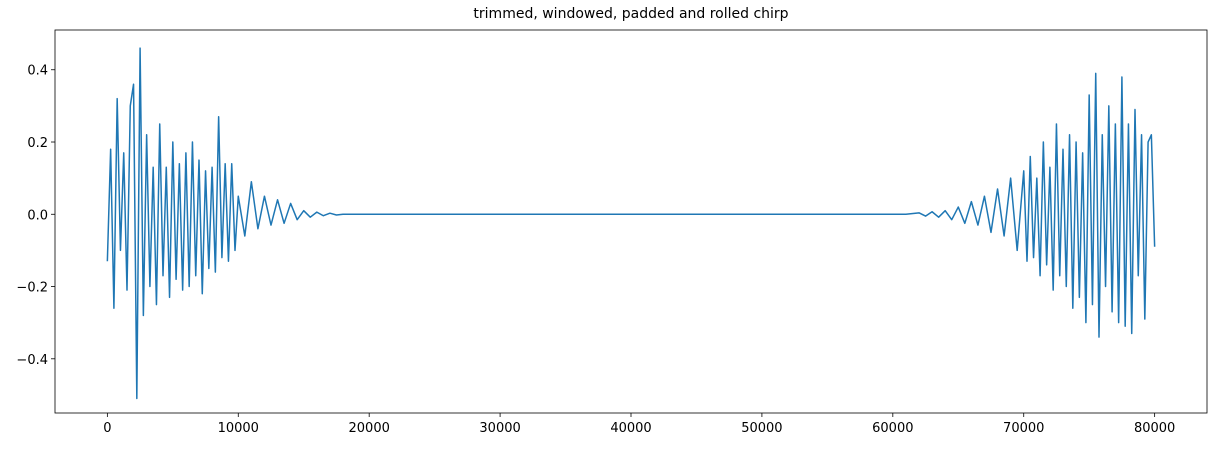  I want to click on y-tick-label: −0.2, so click(32, 288).